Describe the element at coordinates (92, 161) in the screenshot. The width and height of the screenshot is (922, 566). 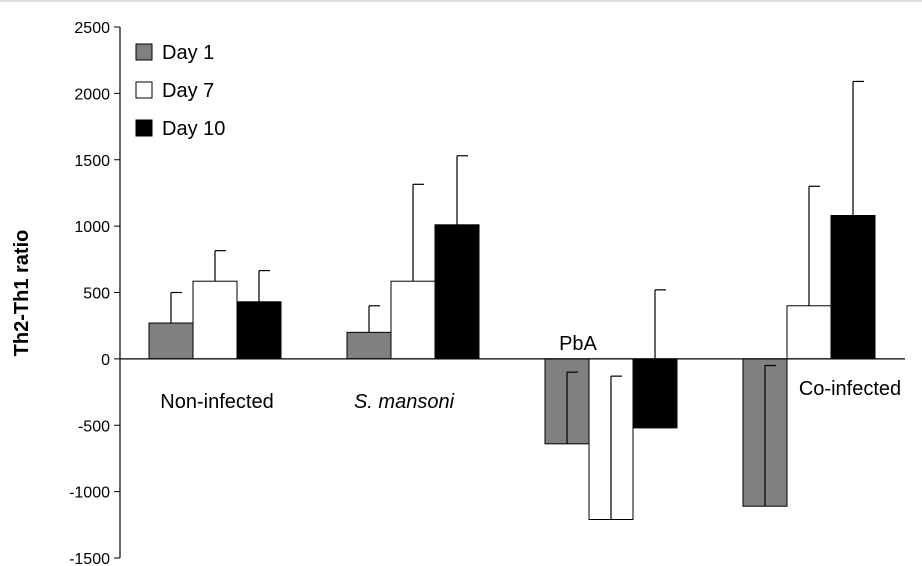
I see `y-tick-label: 1500` at that location.